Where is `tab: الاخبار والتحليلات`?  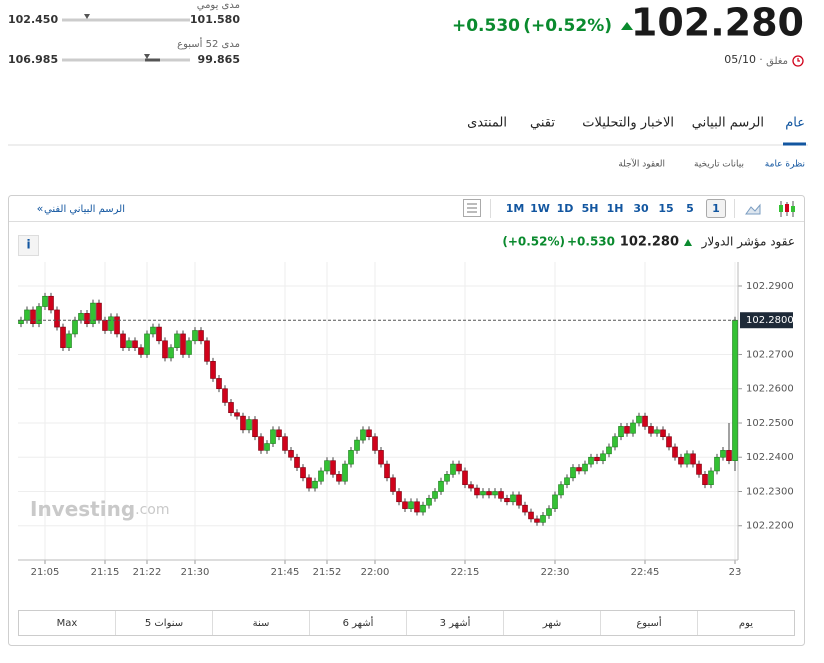
tab: الاخبار والتحليلات is located at coordinates (628, 123).